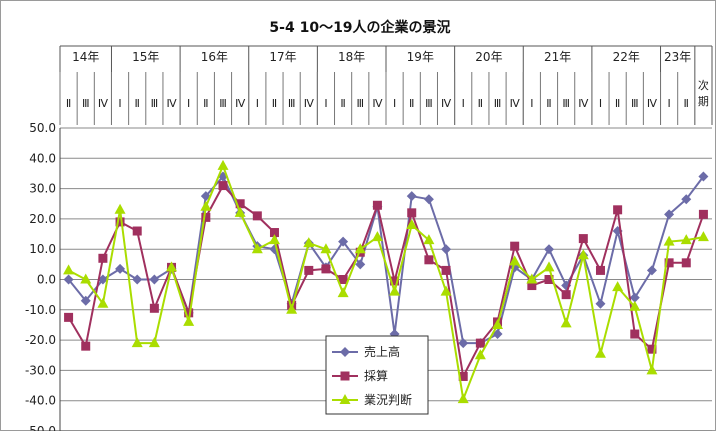 This screenshot has width=716, height=435. I want to click on y-tick-label: -50.0, so click(40, 427).